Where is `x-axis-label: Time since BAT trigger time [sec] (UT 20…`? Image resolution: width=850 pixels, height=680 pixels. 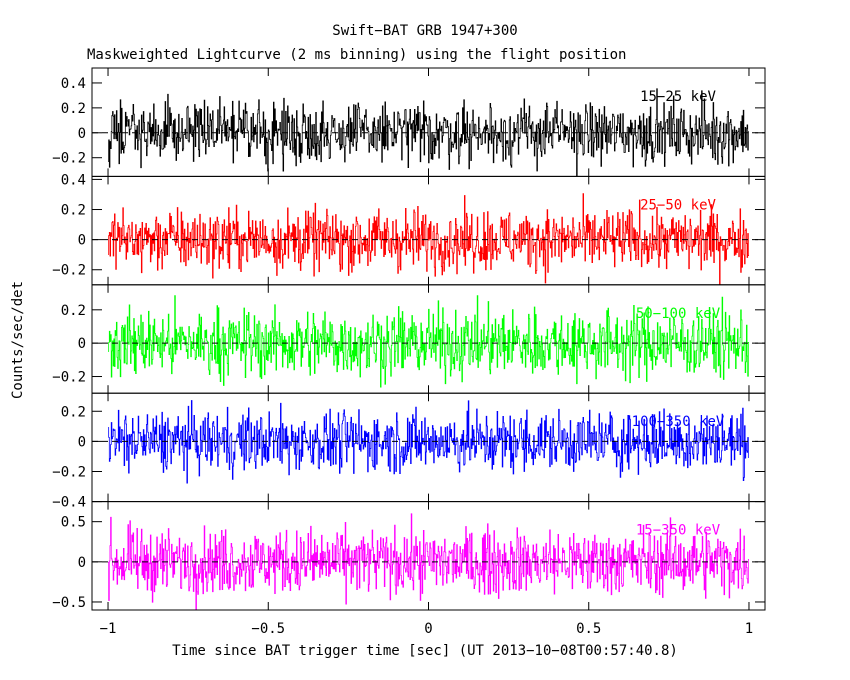
x-axis-label: Time since BAT trigger time [sec] (UT 20… is located at coordinates (425, 651).